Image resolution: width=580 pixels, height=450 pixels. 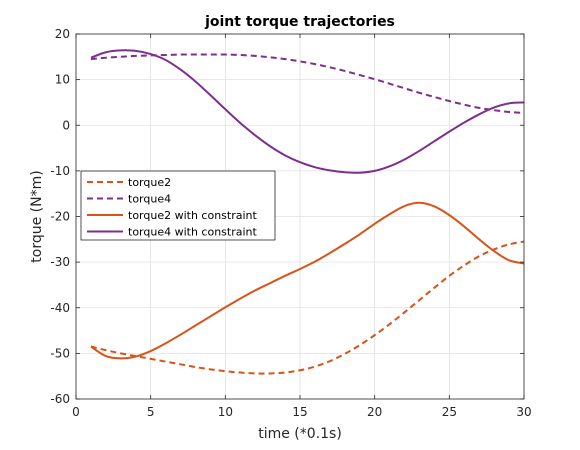 What do you see at coordinates (62, 80) in the screenshot?
I see `y-tick-label: 10` at bounding box center [62, 80].